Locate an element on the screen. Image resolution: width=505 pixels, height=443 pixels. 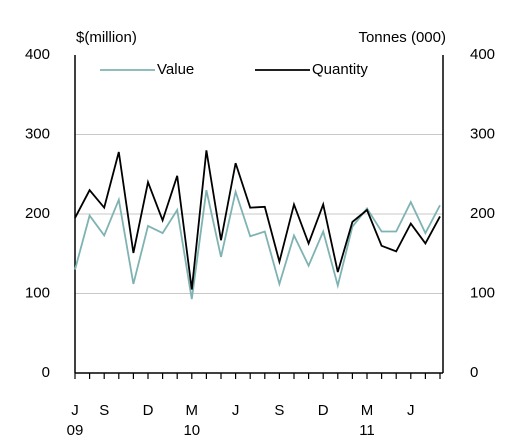
y2-tick-label: 200 is located at coordinates (482, 213).